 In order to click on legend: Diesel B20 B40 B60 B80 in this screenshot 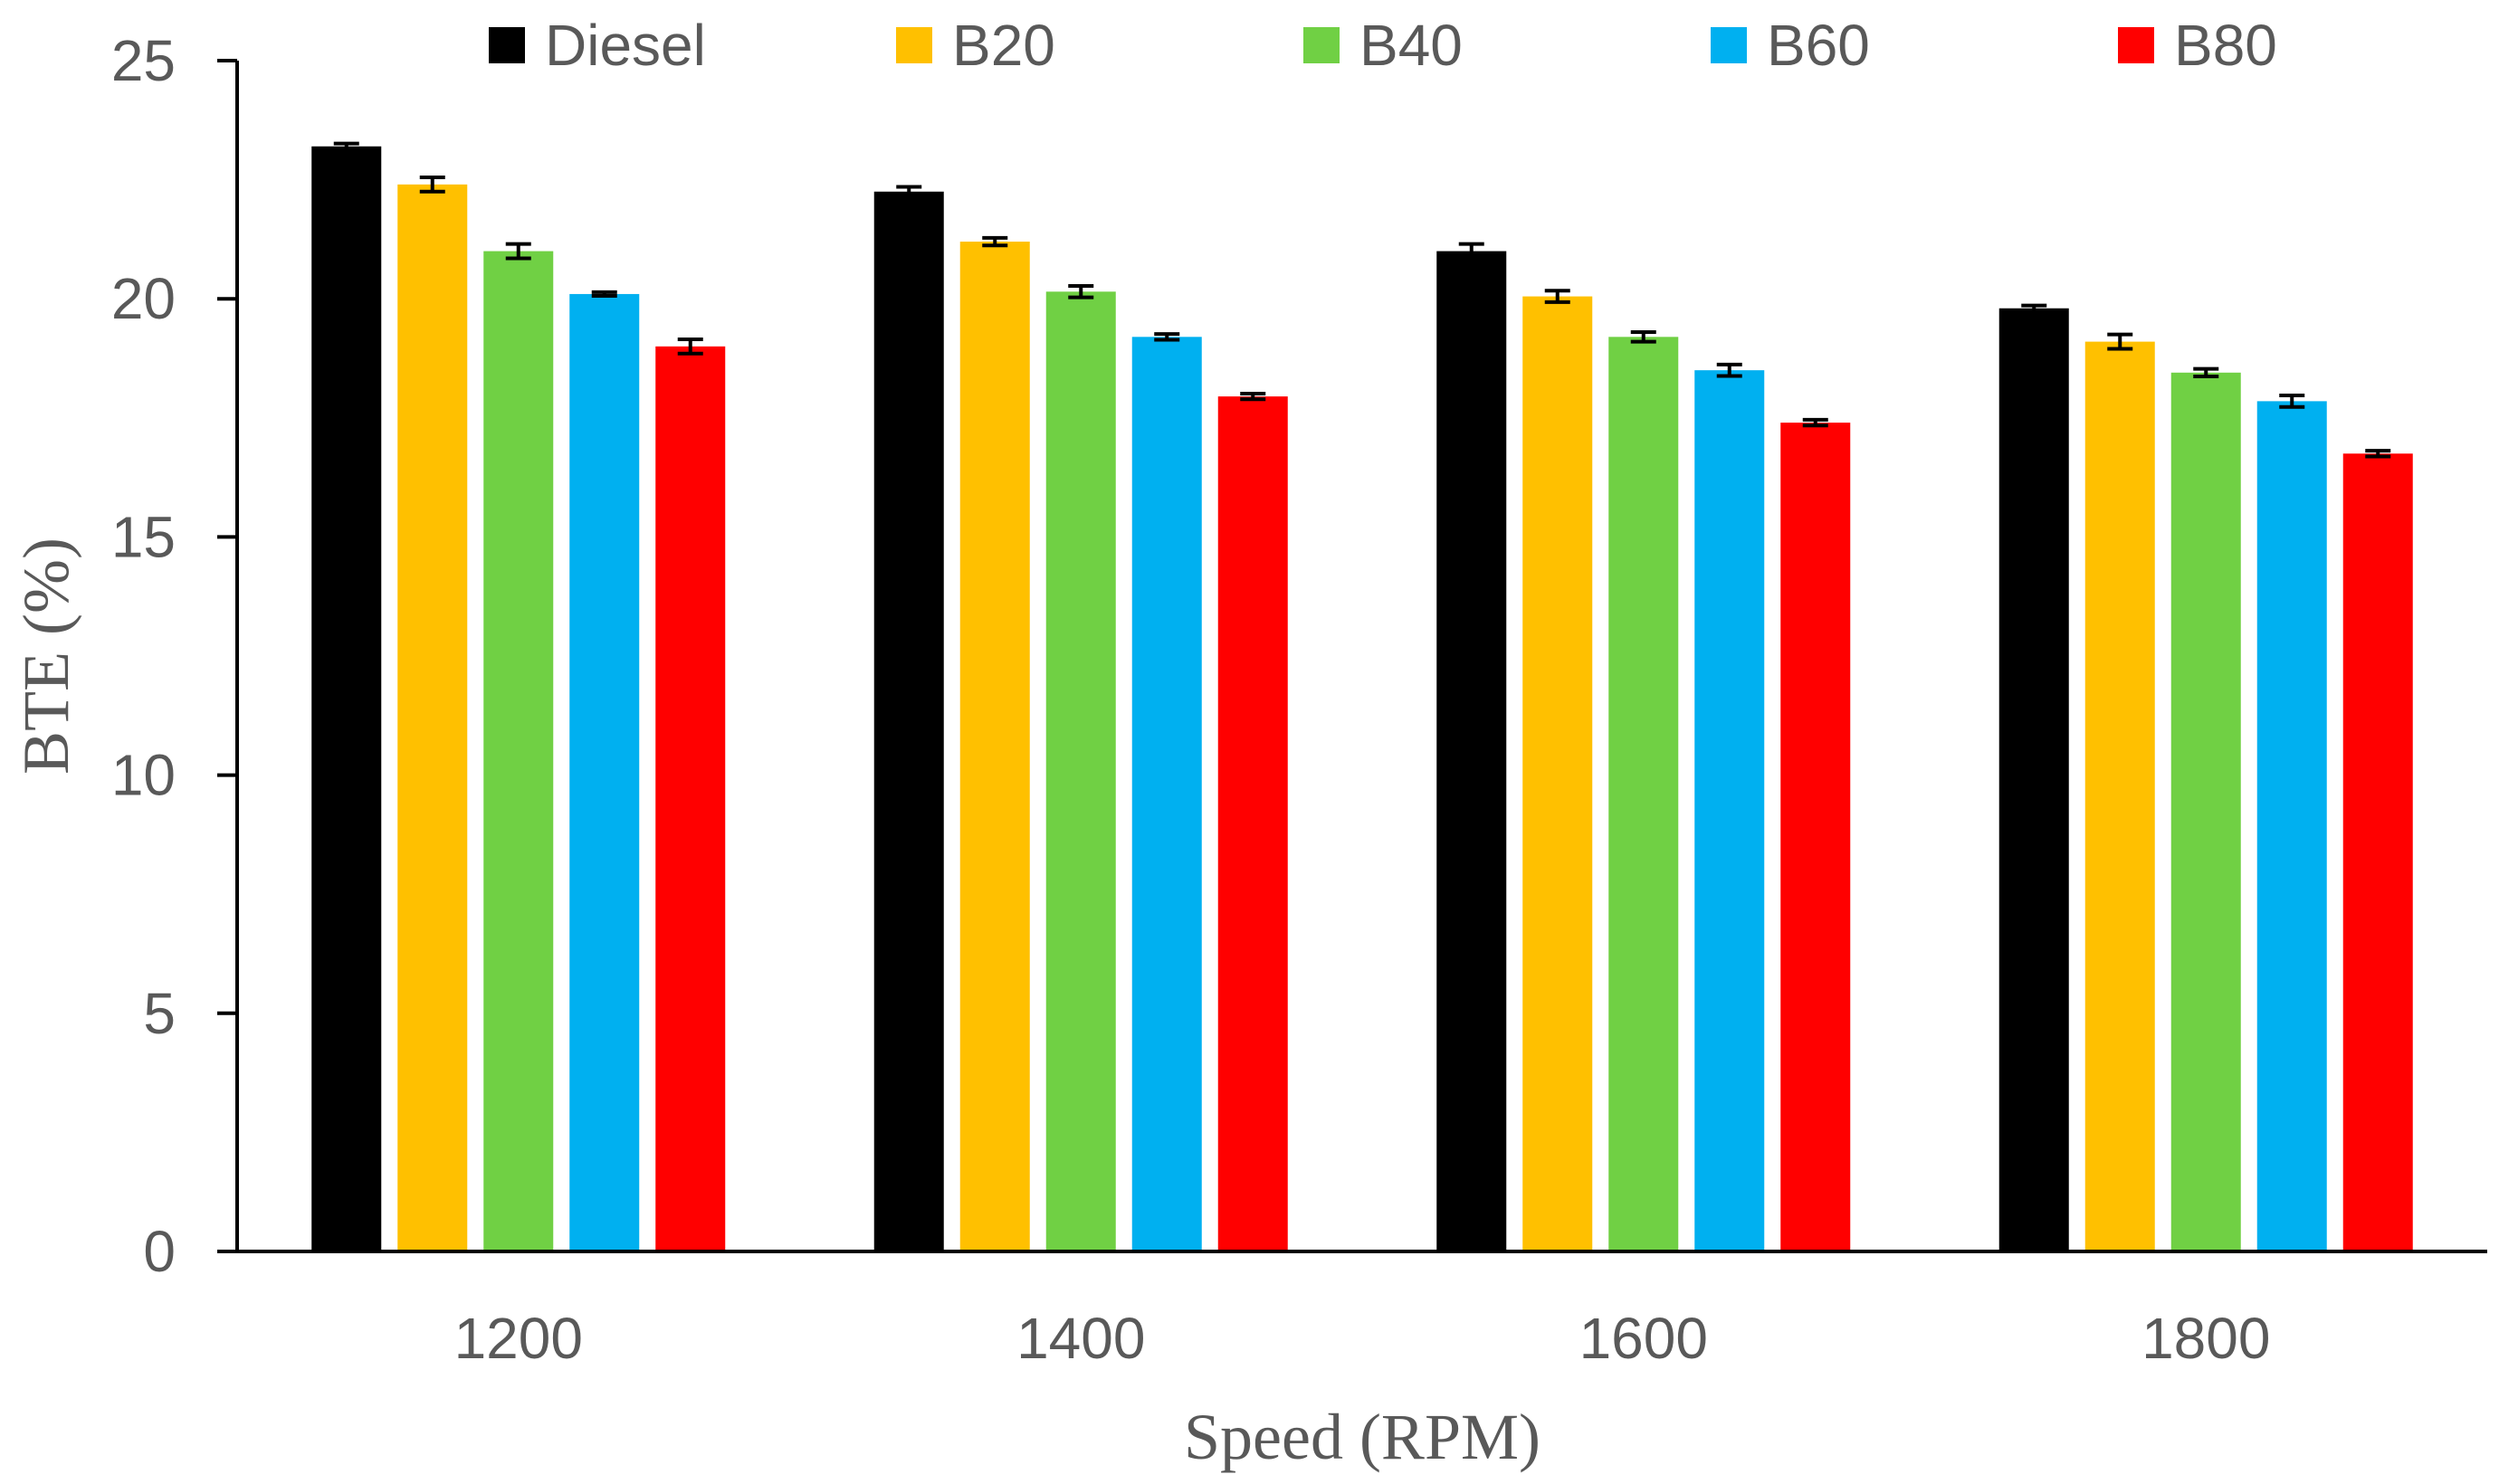, I will do `click(1383, 45)`.